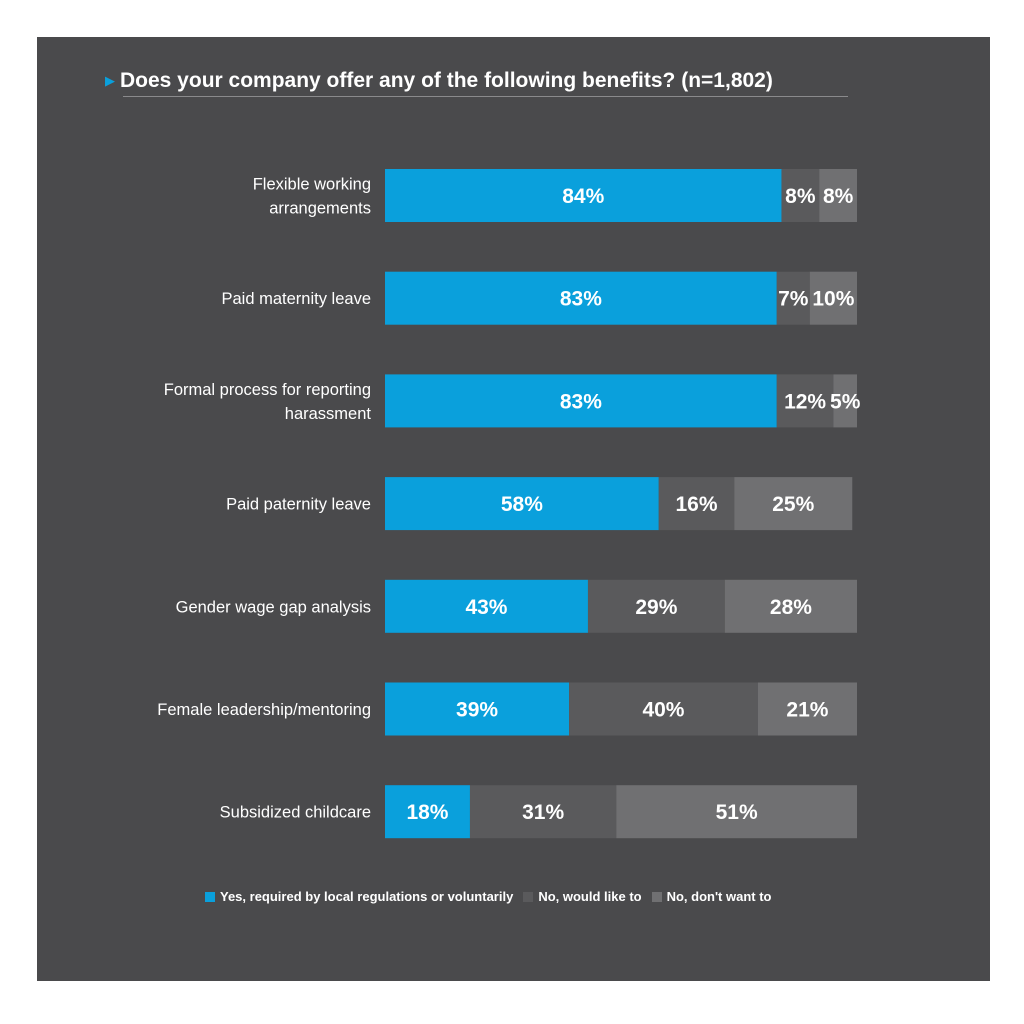  I want to click on category-label: Gender wage gap analysis, so click(273, 607).